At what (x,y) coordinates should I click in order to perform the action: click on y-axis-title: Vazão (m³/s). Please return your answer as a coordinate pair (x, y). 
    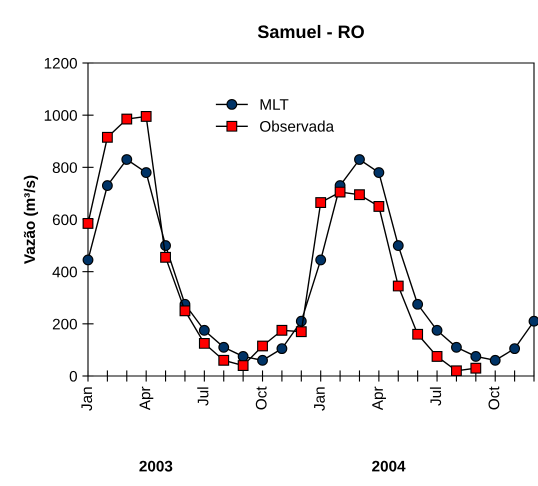
    Looking at the image, I should click on (31, 220).